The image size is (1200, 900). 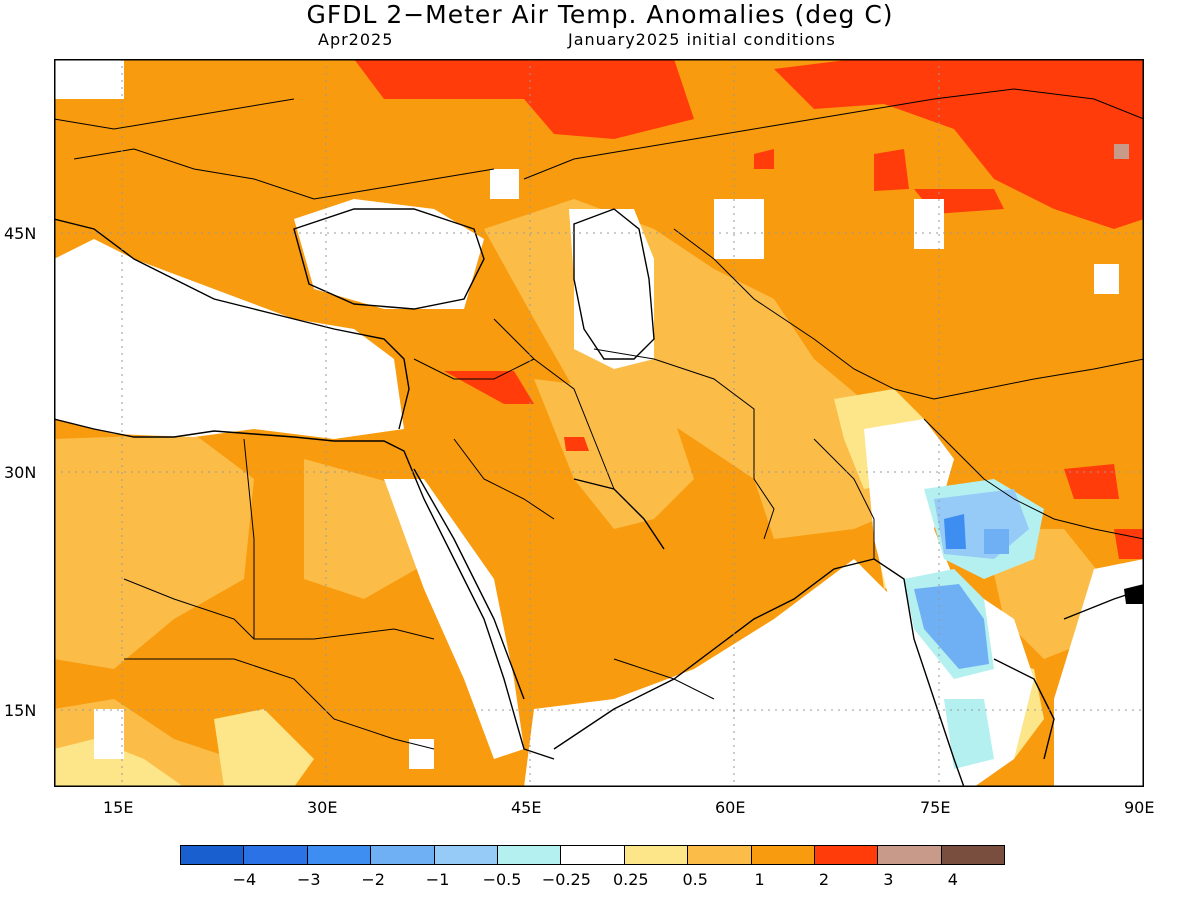 What do you see at coordinates (702, 39) in the screenshot?
I see `initial-conditions: January2025 initial conditions` at bounding box center [702, 39].